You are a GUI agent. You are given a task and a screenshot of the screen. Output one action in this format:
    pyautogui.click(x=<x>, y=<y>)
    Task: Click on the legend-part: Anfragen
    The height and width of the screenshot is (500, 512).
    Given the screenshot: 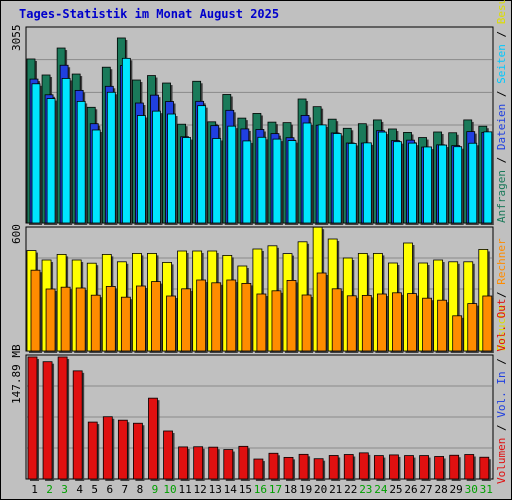 What is the action you would take?
    pyautogui.click(x=501, y=196)
    